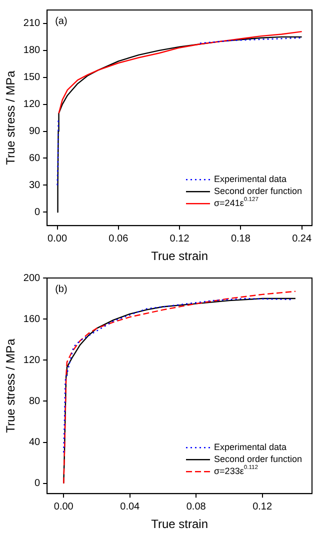 This screenshot has height=537, width=332. I want to click on annotation: (b), so click(61, 289).